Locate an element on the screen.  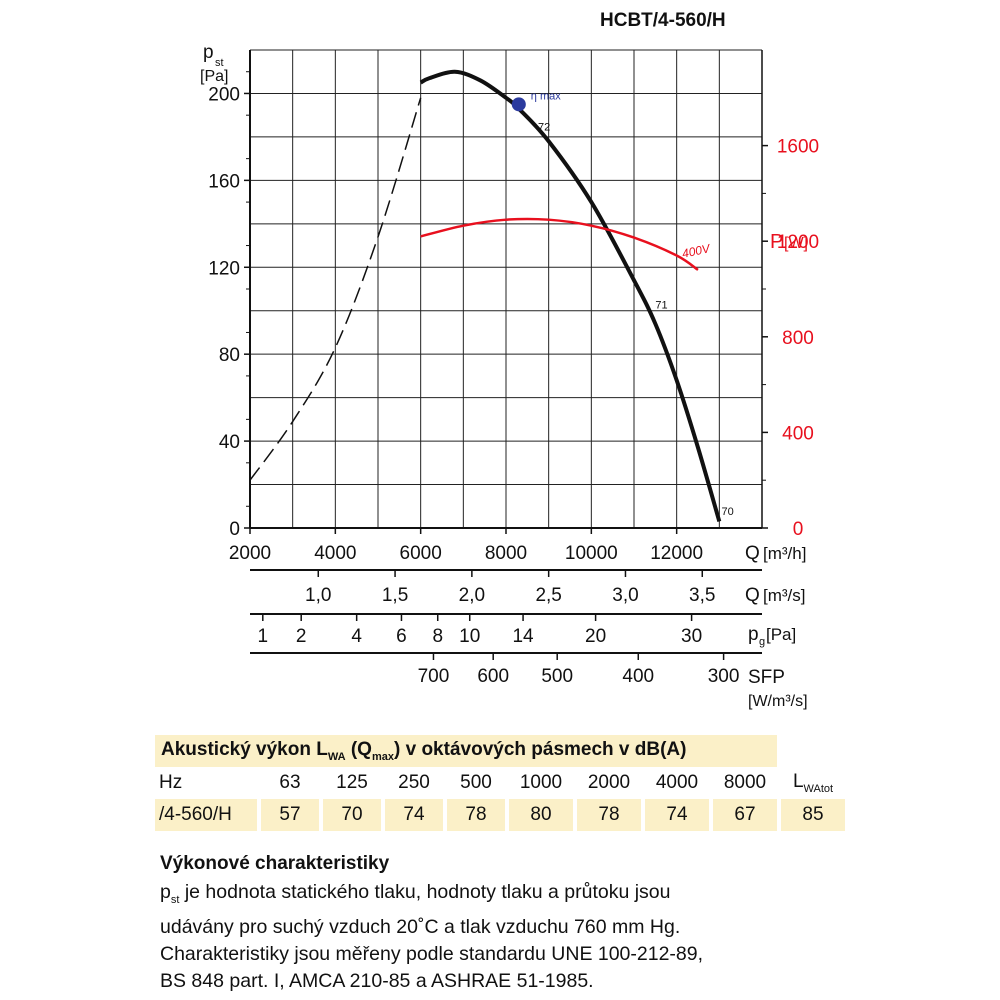
frequency-header: 1000 is located at coordinates (541, 782).